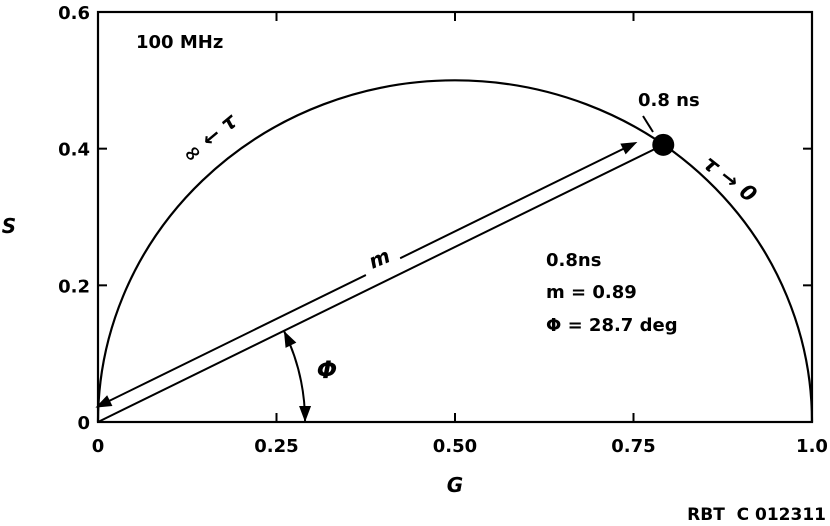 The width and height of the screenshot is (830, 526). Describe the element at coordinates (756, 515) in the screenshot. I see `figure-code: RBT C 012311` at that location.